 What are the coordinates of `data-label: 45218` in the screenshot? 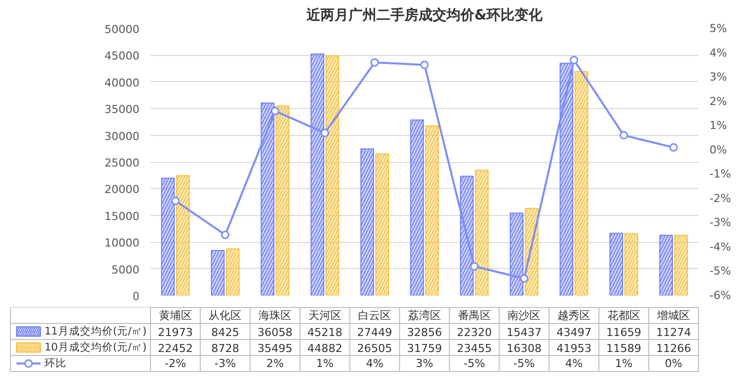 It's located at (324, 332).